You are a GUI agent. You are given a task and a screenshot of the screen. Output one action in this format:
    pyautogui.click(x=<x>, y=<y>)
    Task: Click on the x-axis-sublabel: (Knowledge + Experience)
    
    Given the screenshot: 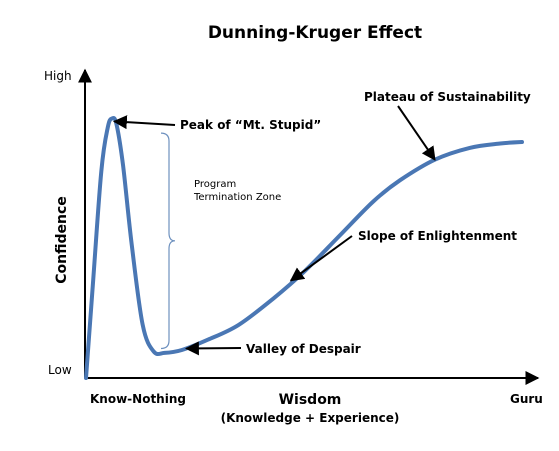 What is the action you would take?
    pyautogui.click(x=310, y=418)
    